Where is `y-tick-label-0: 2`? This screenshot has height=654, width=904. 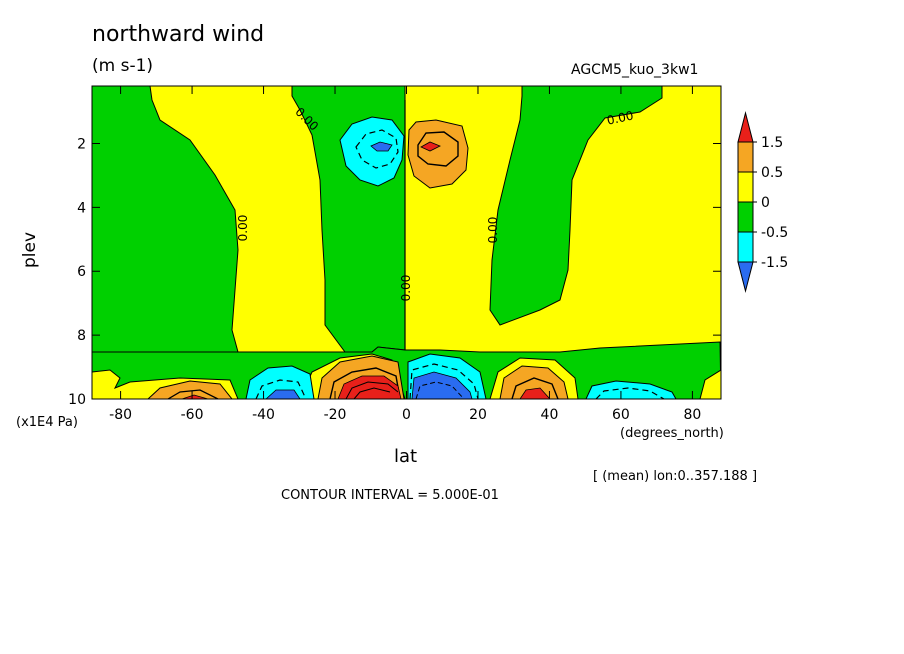 y-tick-label-0: 2 is located at coordinates (81, 144).